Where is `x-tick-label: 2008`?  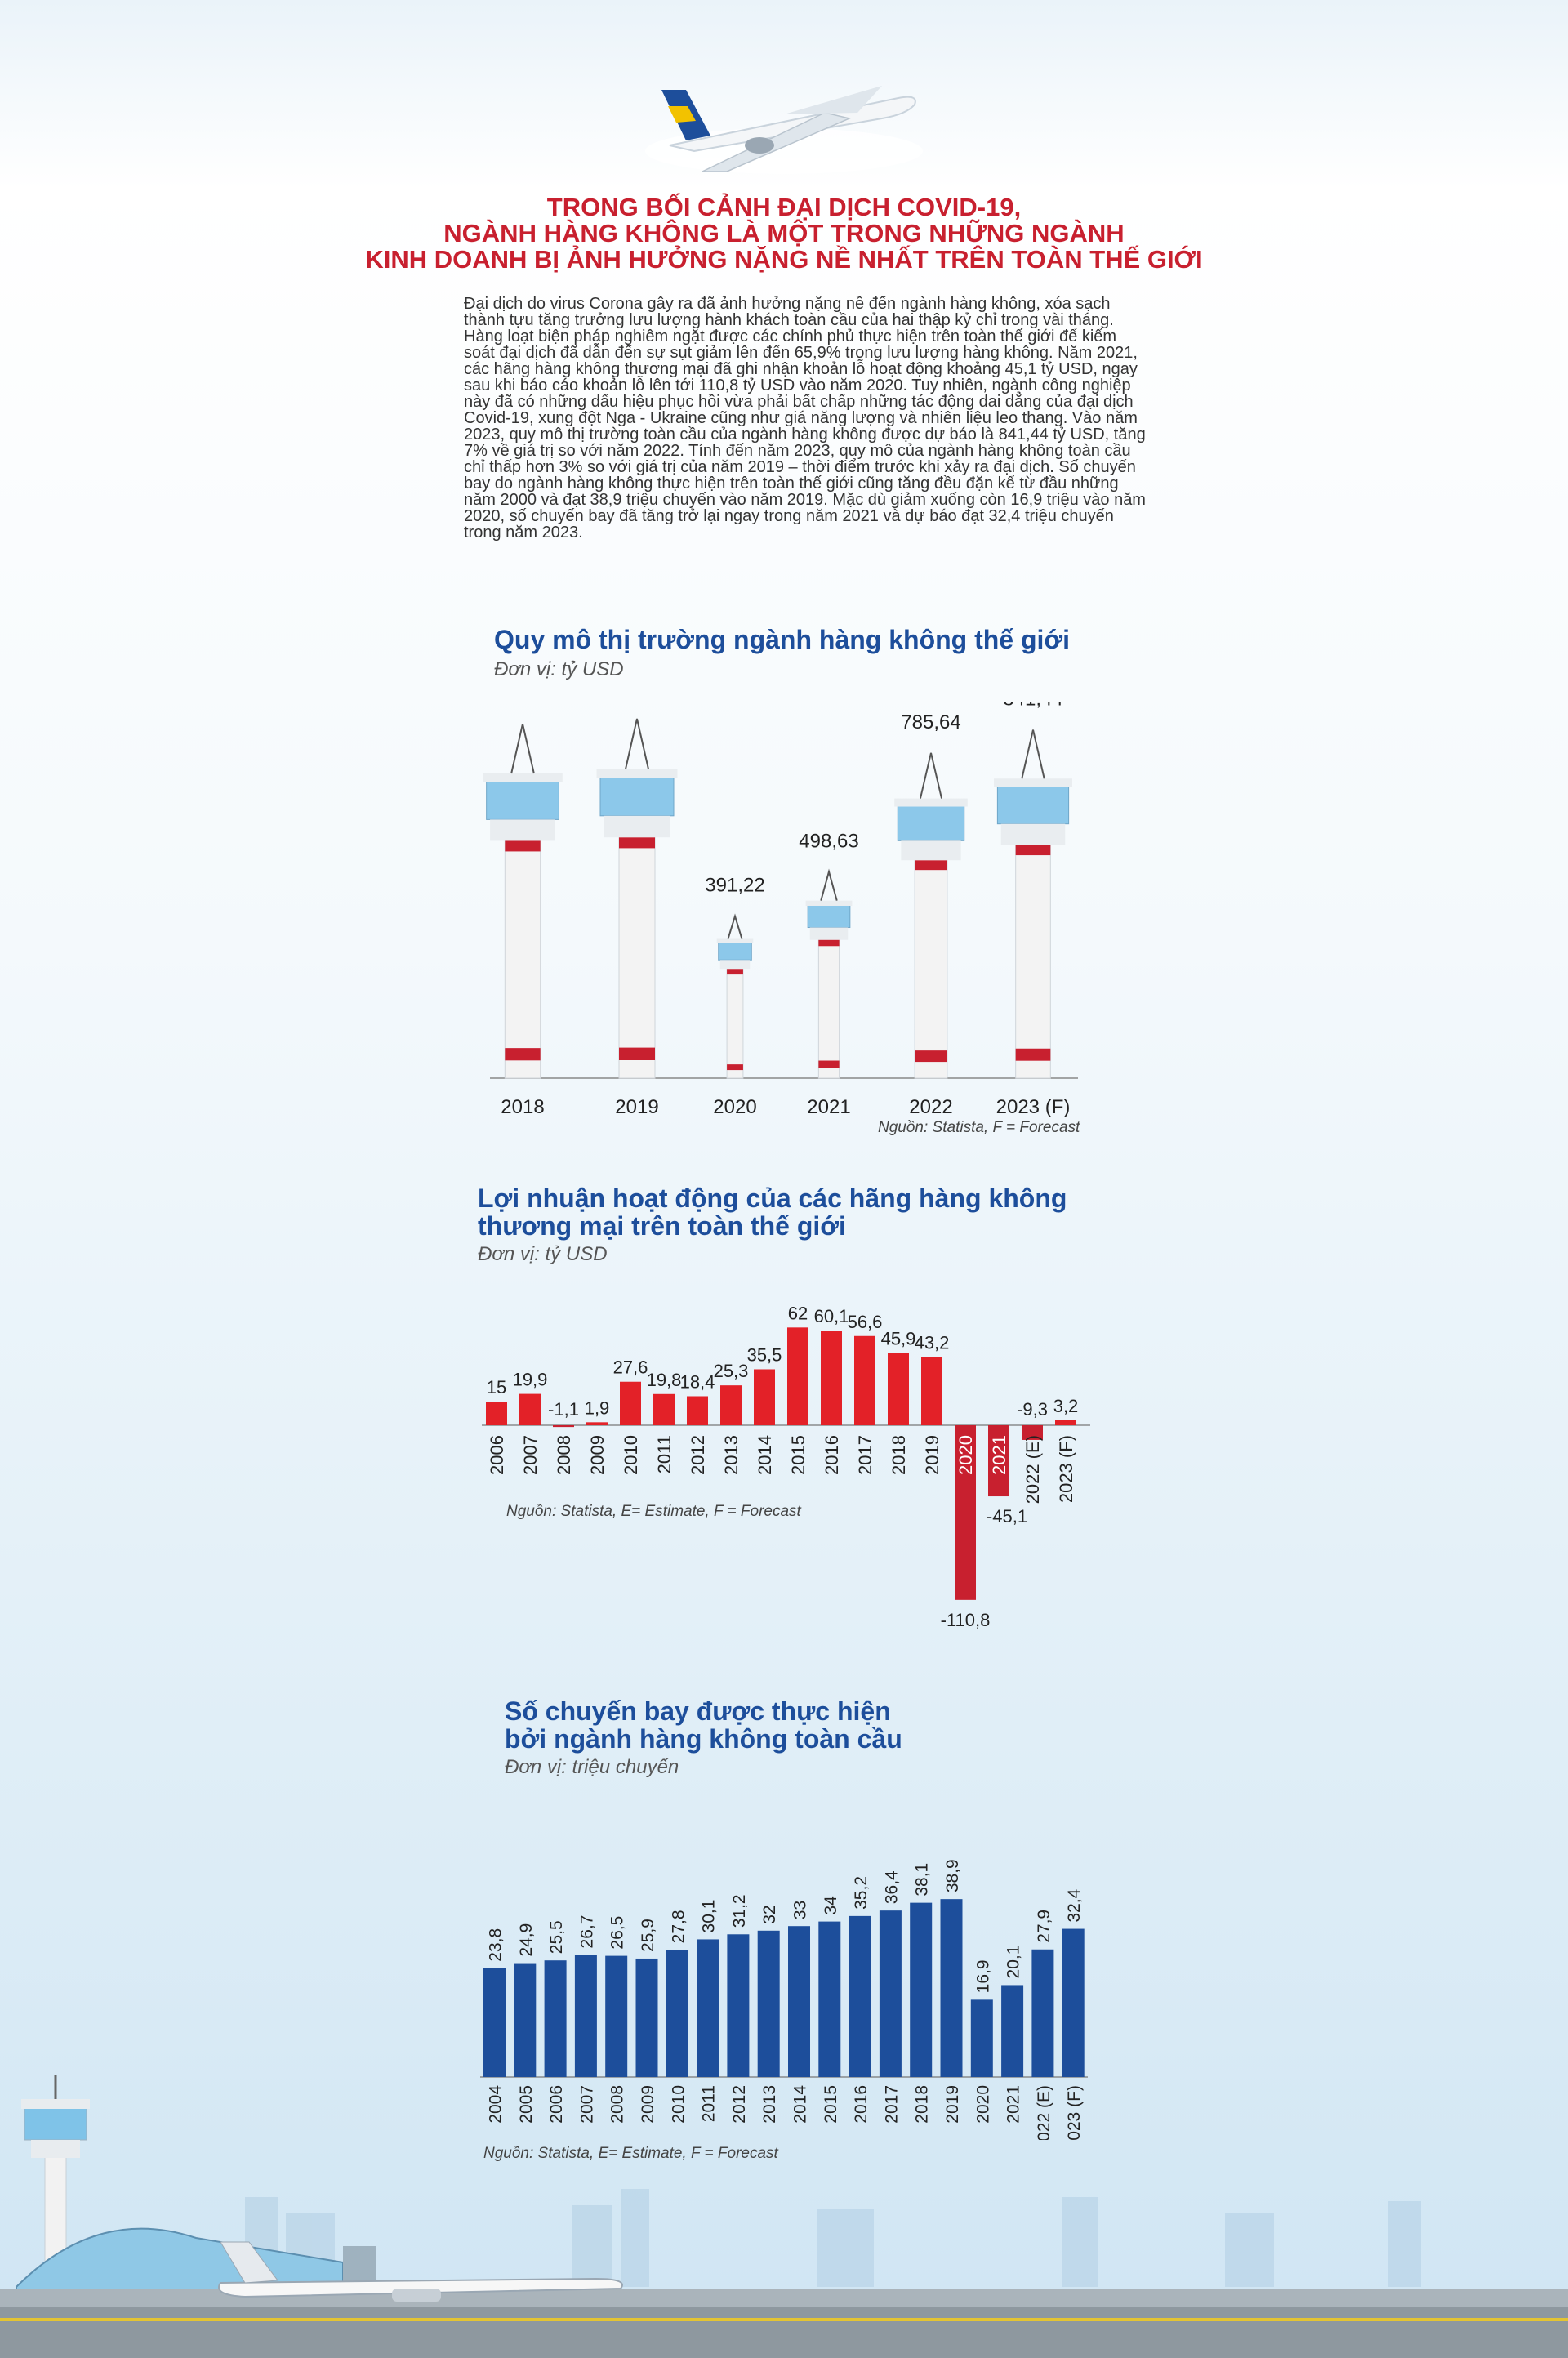 x-tick-label: 2008 is located at coordinates (617, 2104).